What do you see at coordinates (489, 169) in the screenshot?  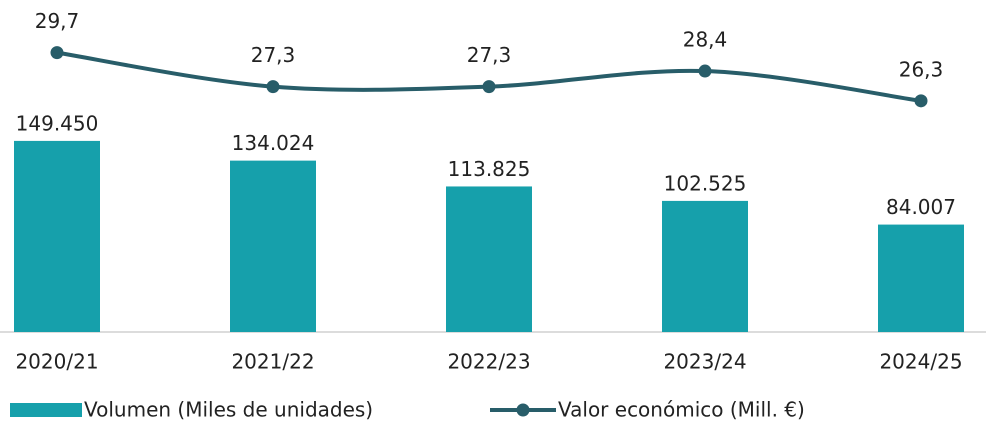 I see `data-label: 113.825` at bounding box center [489, 169].